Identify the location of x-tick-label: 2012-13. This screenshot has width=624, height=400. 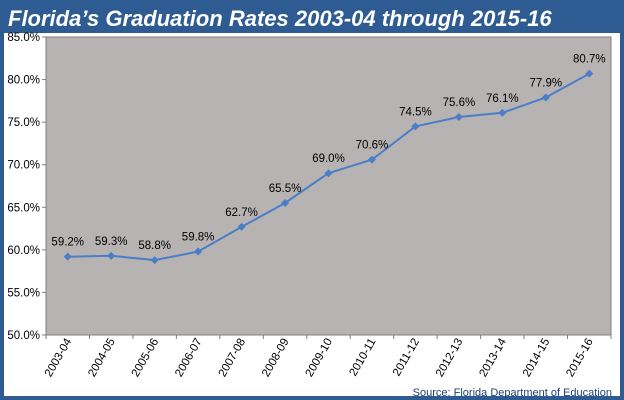
(450, 358).